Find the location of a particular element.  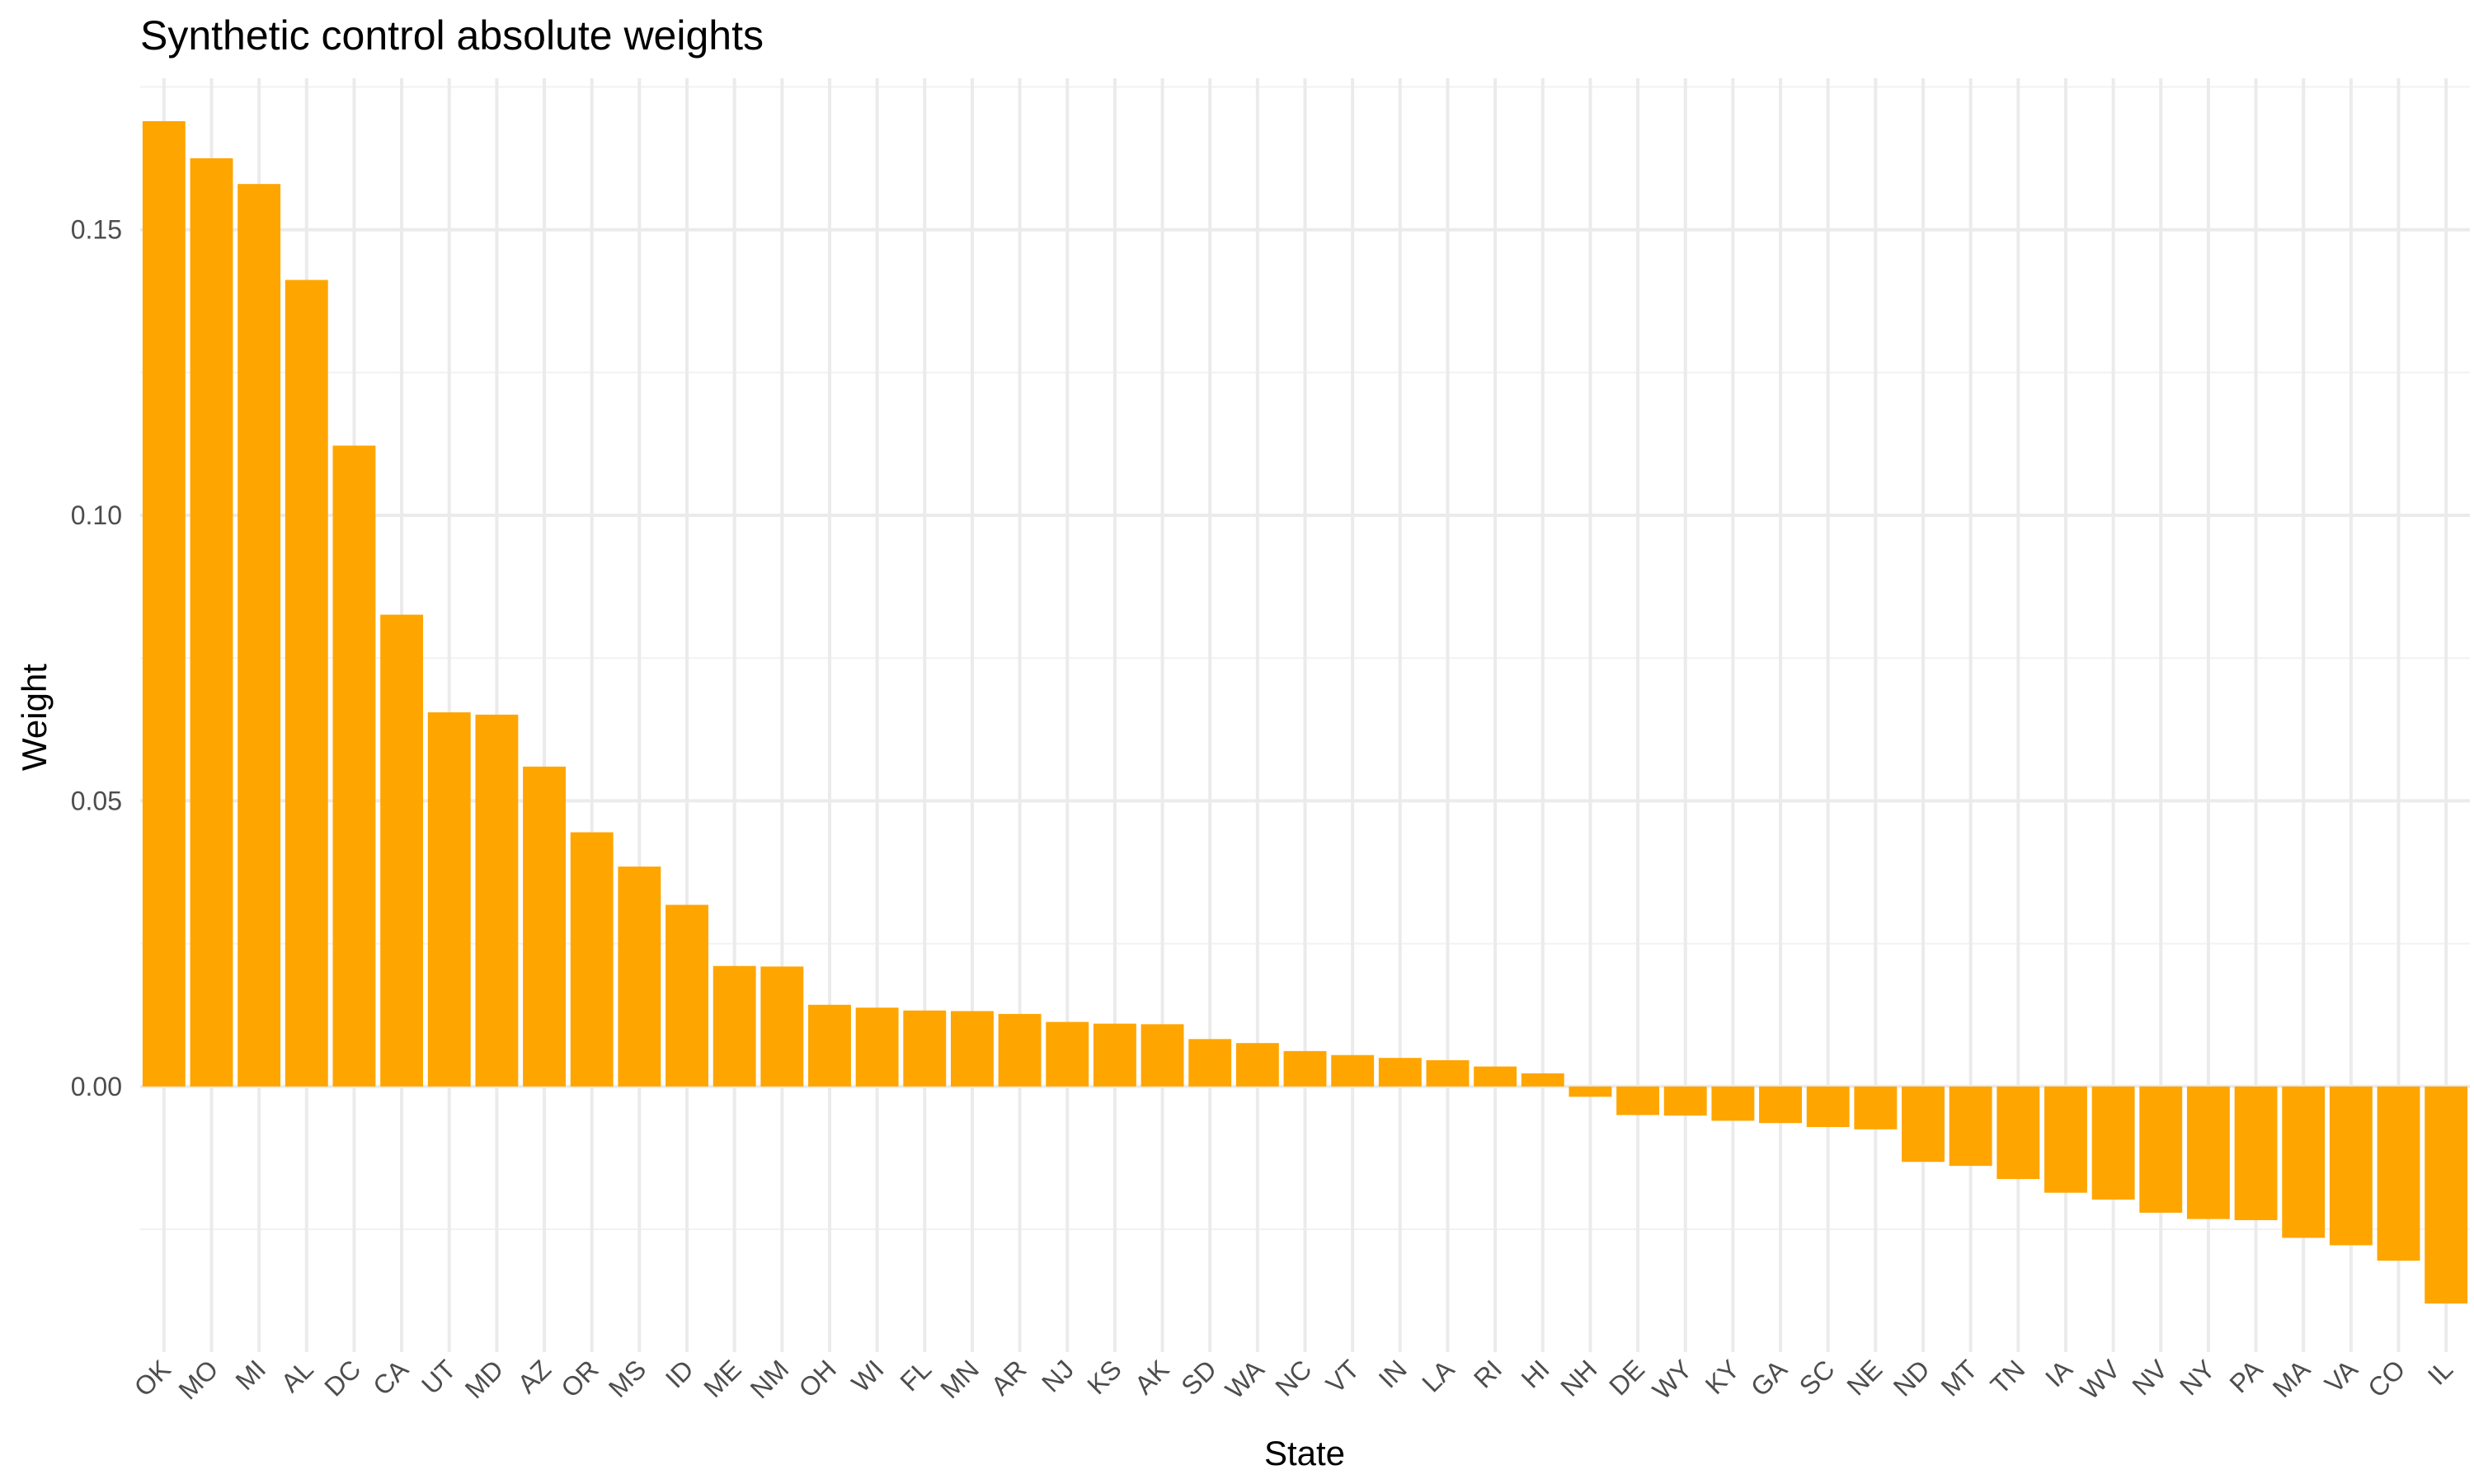

x-tick-label-ky: KY is located at coordinates (1723, 1377).